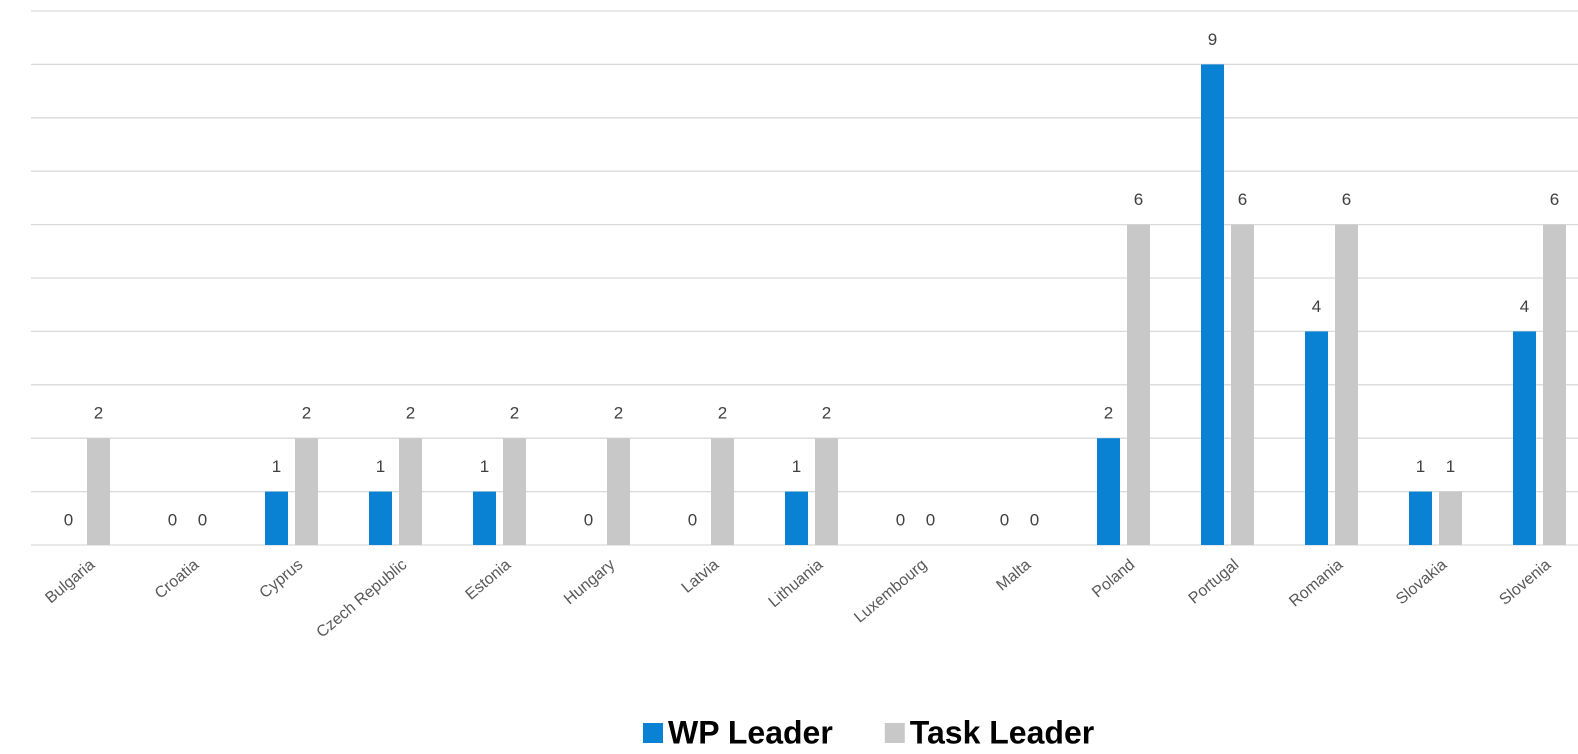 The width and height of the screenshot is (1578, 754). What do you see at coordinates (362, 598) in the screenshot?
I see `x-tick-label: Czech Republic` at bounding box center [362, 598].